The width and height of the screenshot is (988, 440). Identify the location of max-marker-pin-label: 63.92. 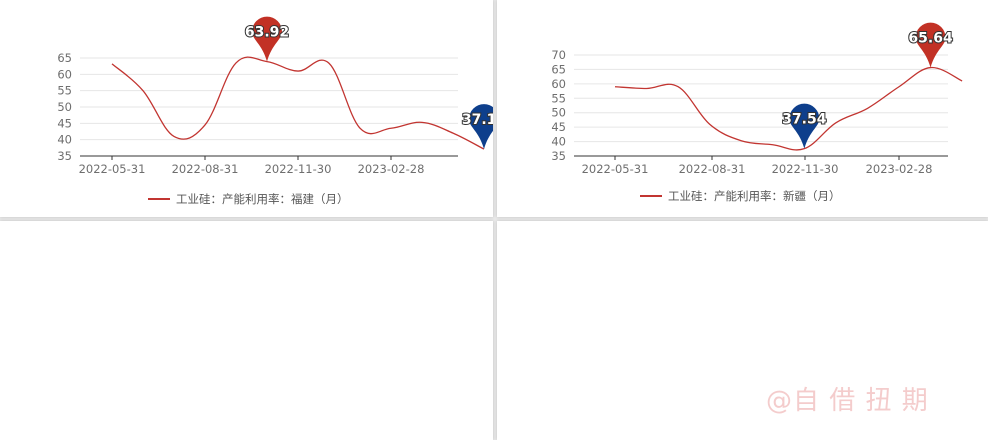
(267, 33).